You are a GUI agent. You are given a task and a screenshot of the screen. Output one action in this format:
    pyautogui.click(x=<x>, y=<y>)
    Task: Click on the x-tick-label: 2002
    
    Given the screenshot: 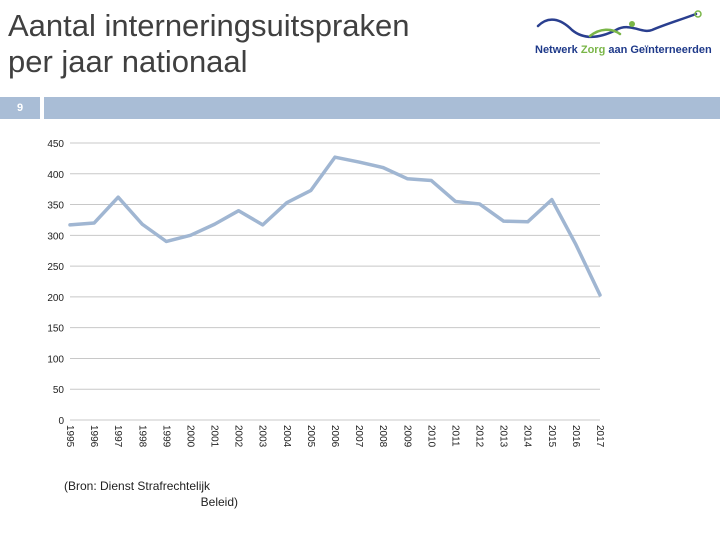 What is the action you would take?
    pyautogui.click(x=238, y=436)
    